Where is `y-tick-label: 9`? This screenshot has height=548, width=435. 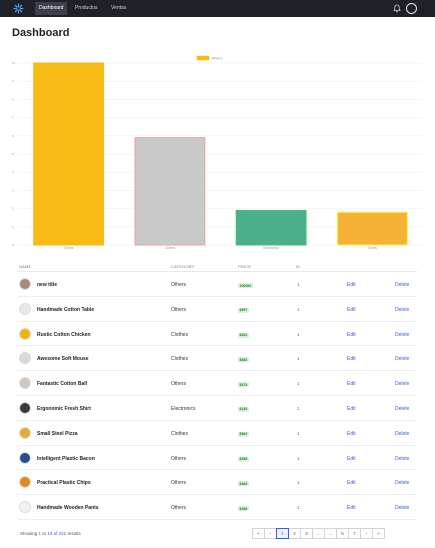
y-tick-label: 9 is located at coordinates (13, 81).